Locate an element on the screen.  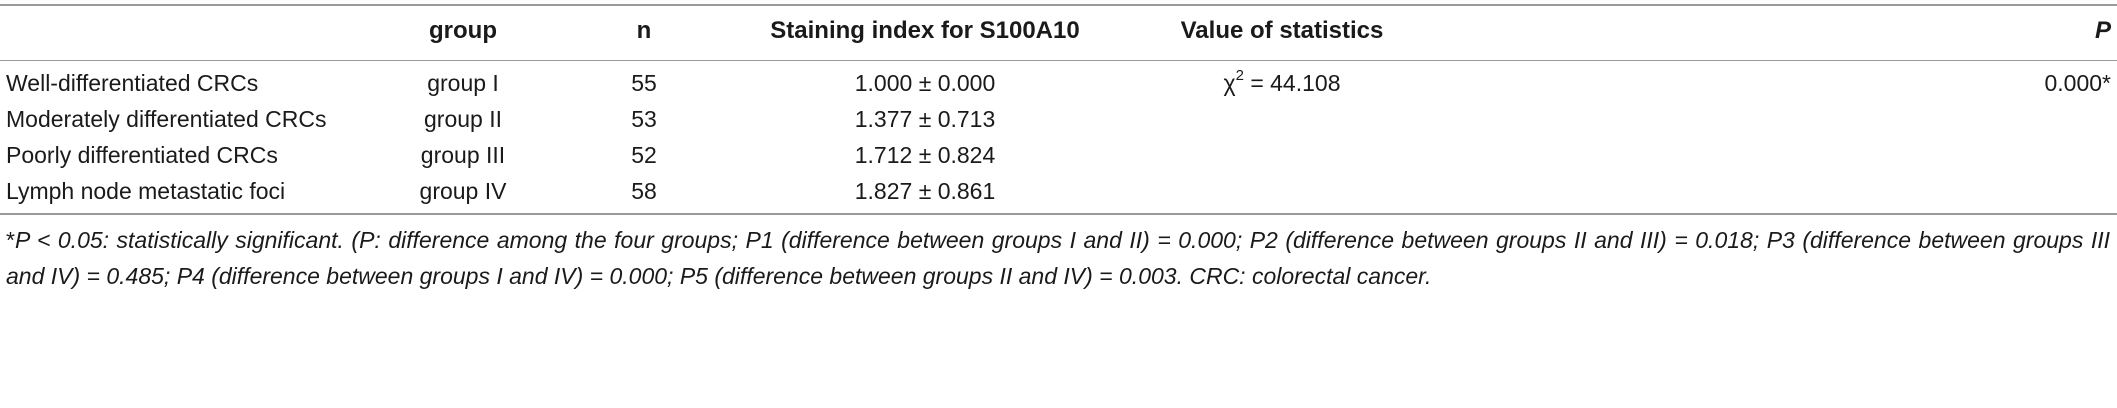
row-staining: 1.712 ± 0.824 is located at coordinates (925, 155).